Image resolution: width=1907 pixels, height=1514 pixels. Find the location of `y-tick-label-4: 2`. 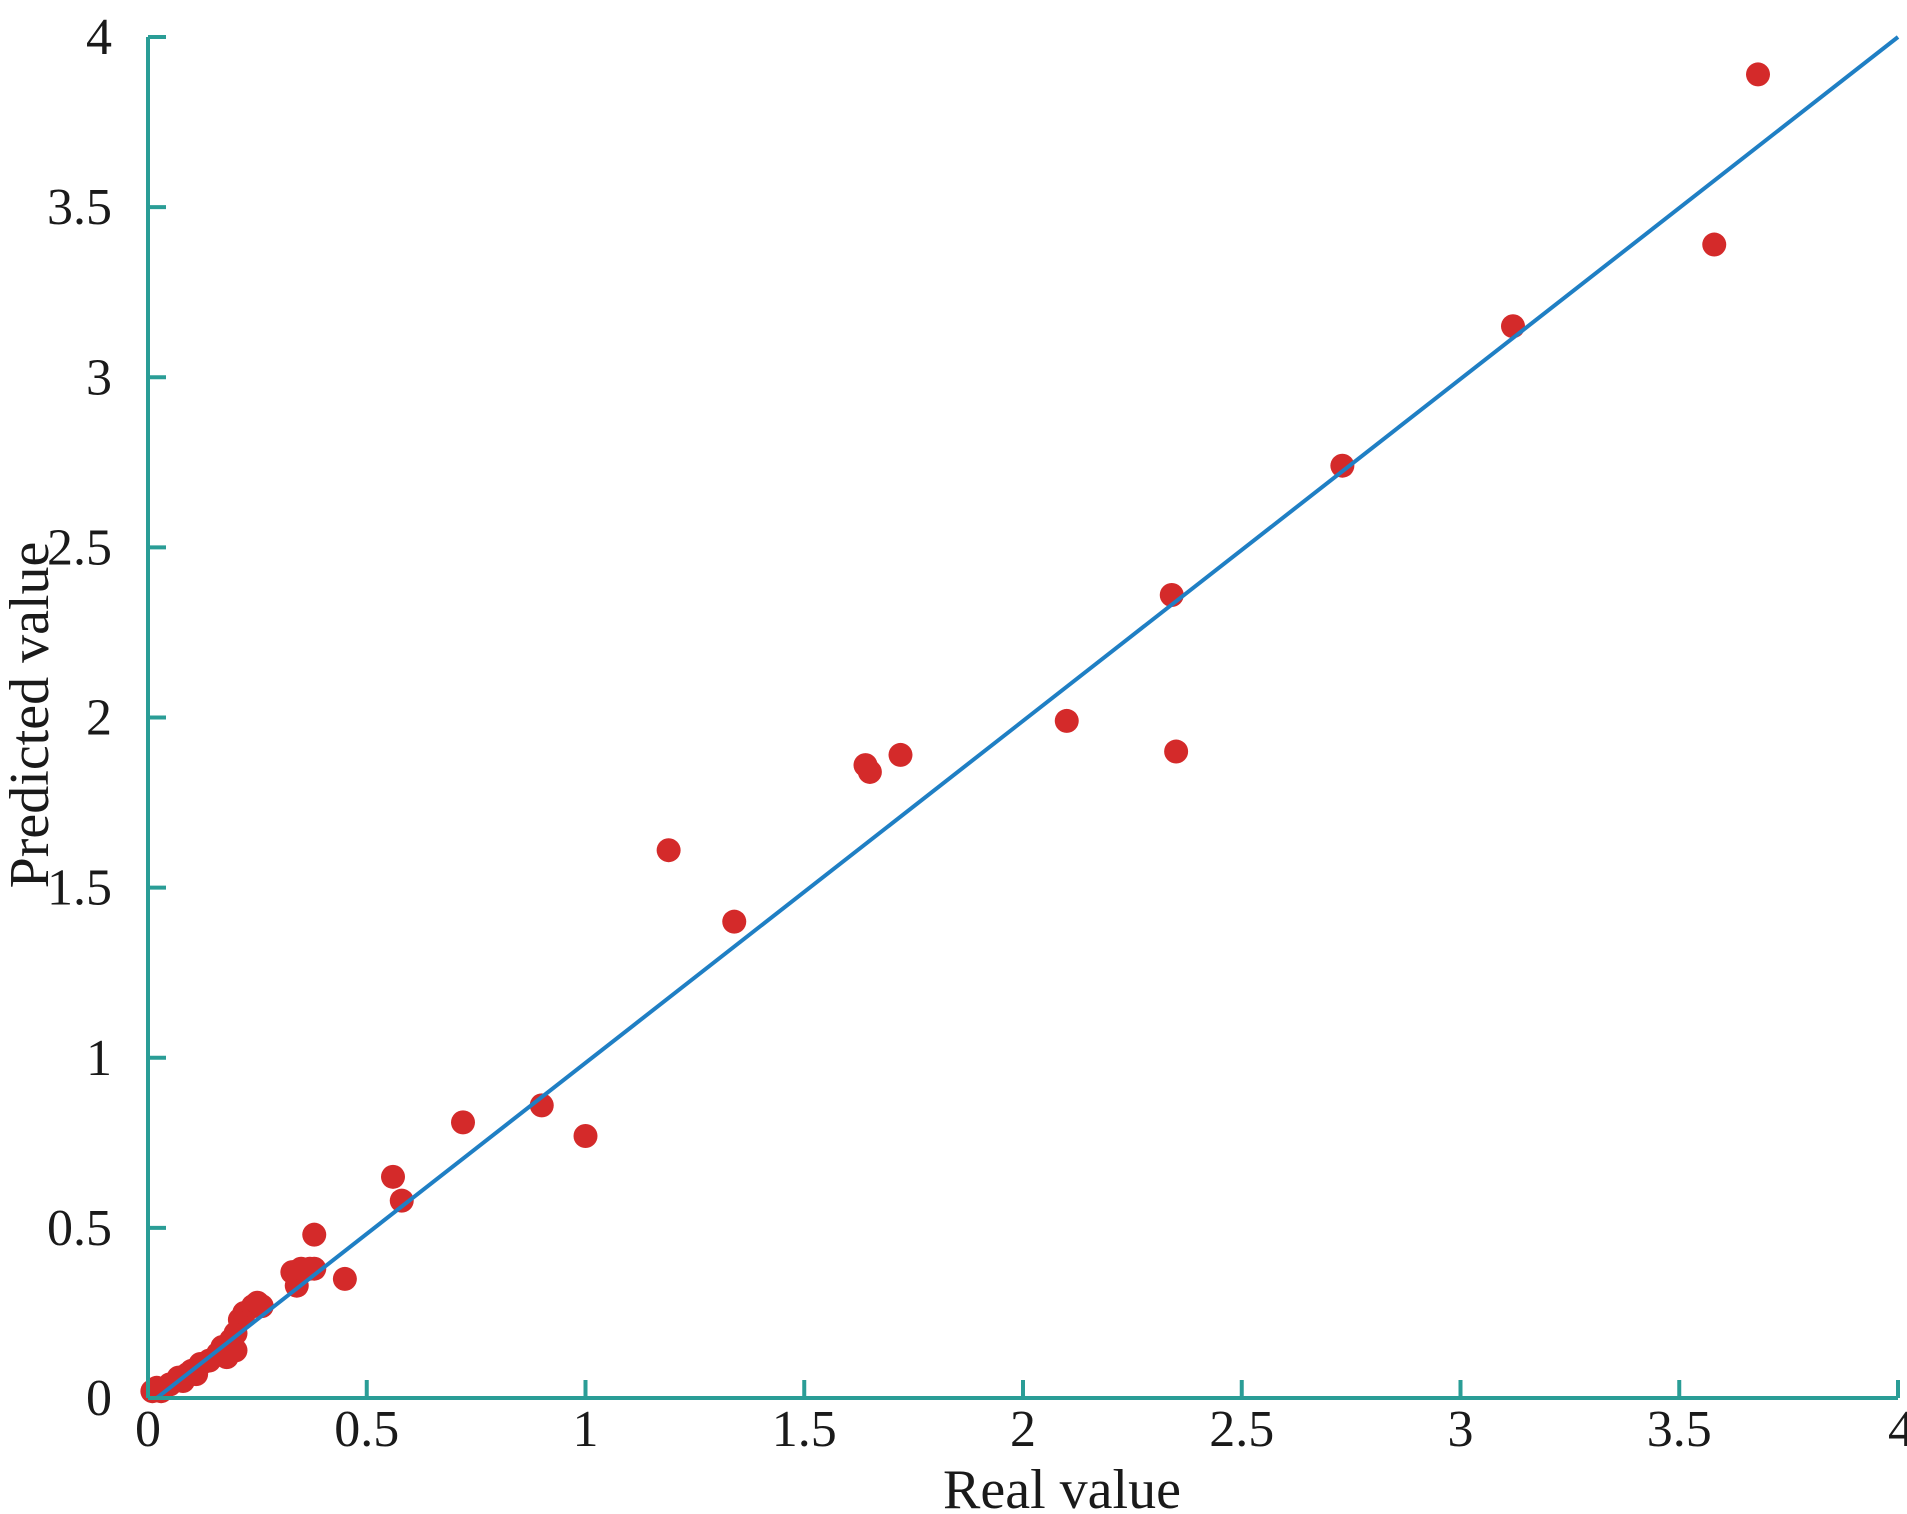

y-tick-label-4: 2 is located at coordinates (99, 718).